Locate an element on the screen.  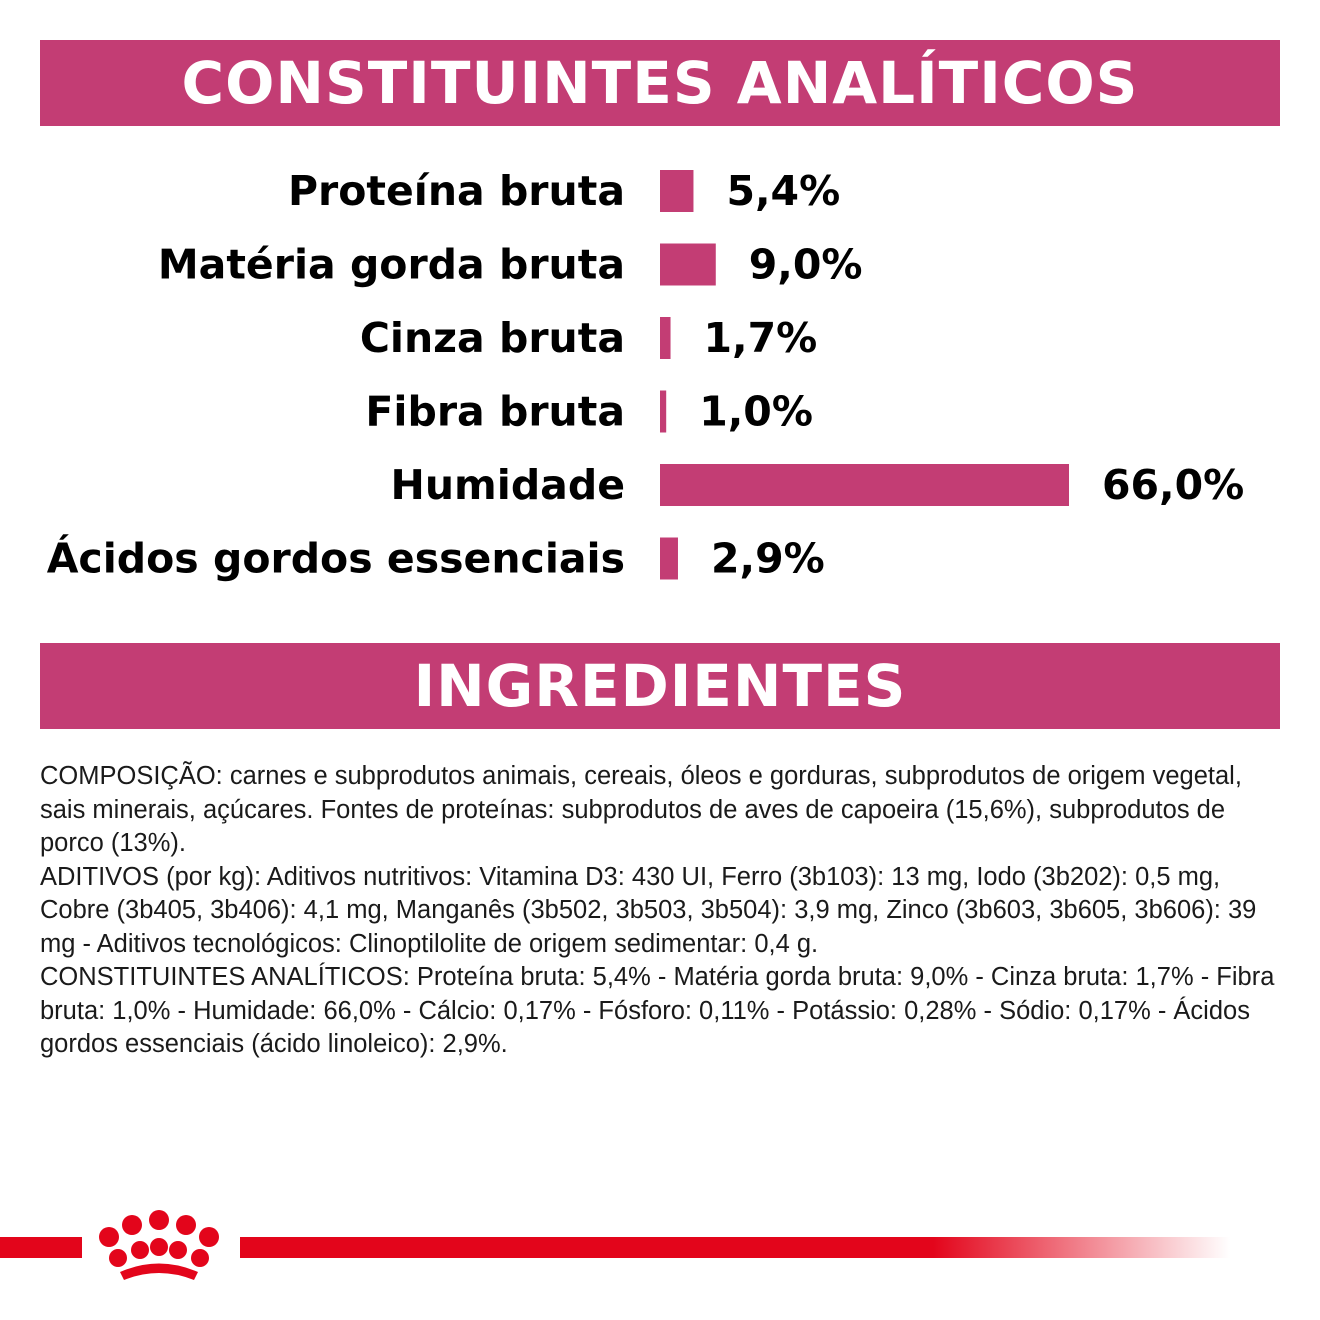
brand-line-left is located at coordinates (41, 1247).